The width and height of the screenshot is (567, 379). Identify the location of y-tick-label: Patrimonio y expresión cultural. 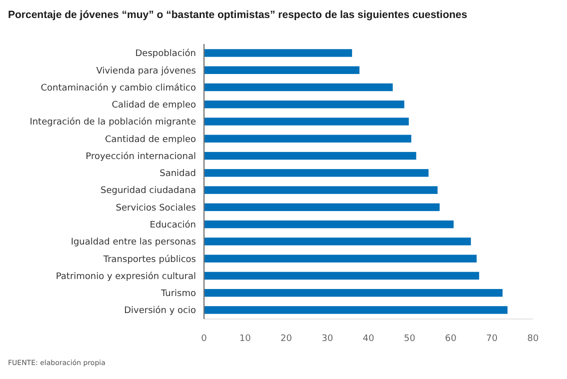
(126, 276).